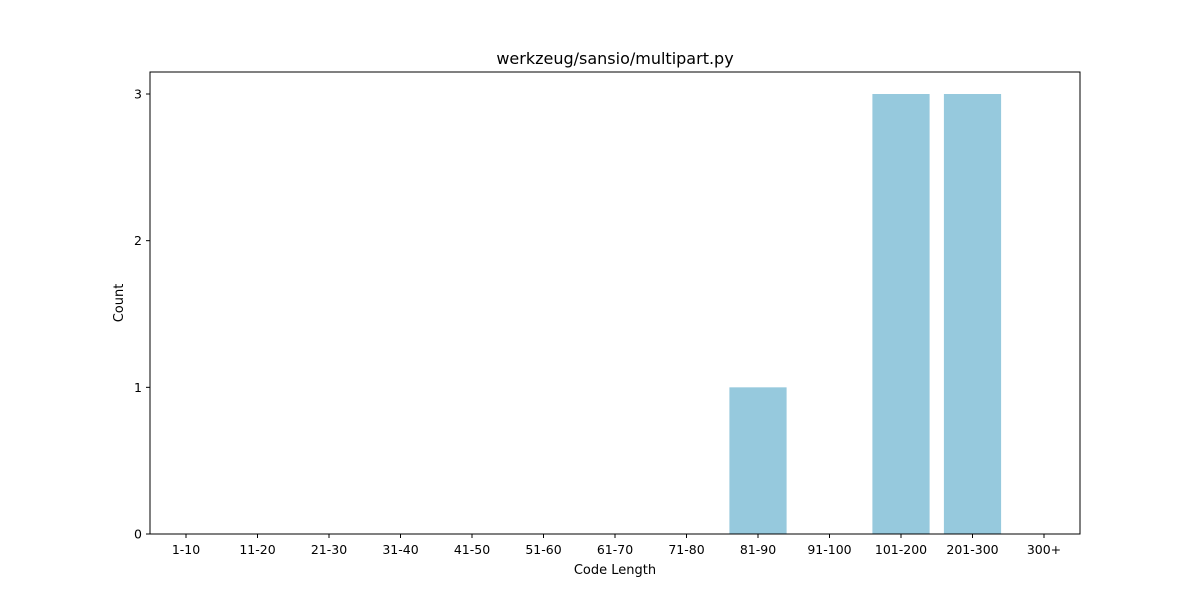 The width and height of the screenshot is (1200, 600). Describe the element at coordinates (186, 549) in the screenshot. I see `x-tick-label: 1-10` at that location.